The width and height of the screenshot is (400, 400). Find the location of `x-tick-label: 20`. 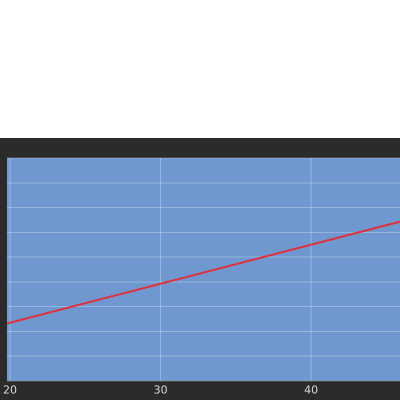

x-tick-label: 20 is located at coordinates (10, 389).